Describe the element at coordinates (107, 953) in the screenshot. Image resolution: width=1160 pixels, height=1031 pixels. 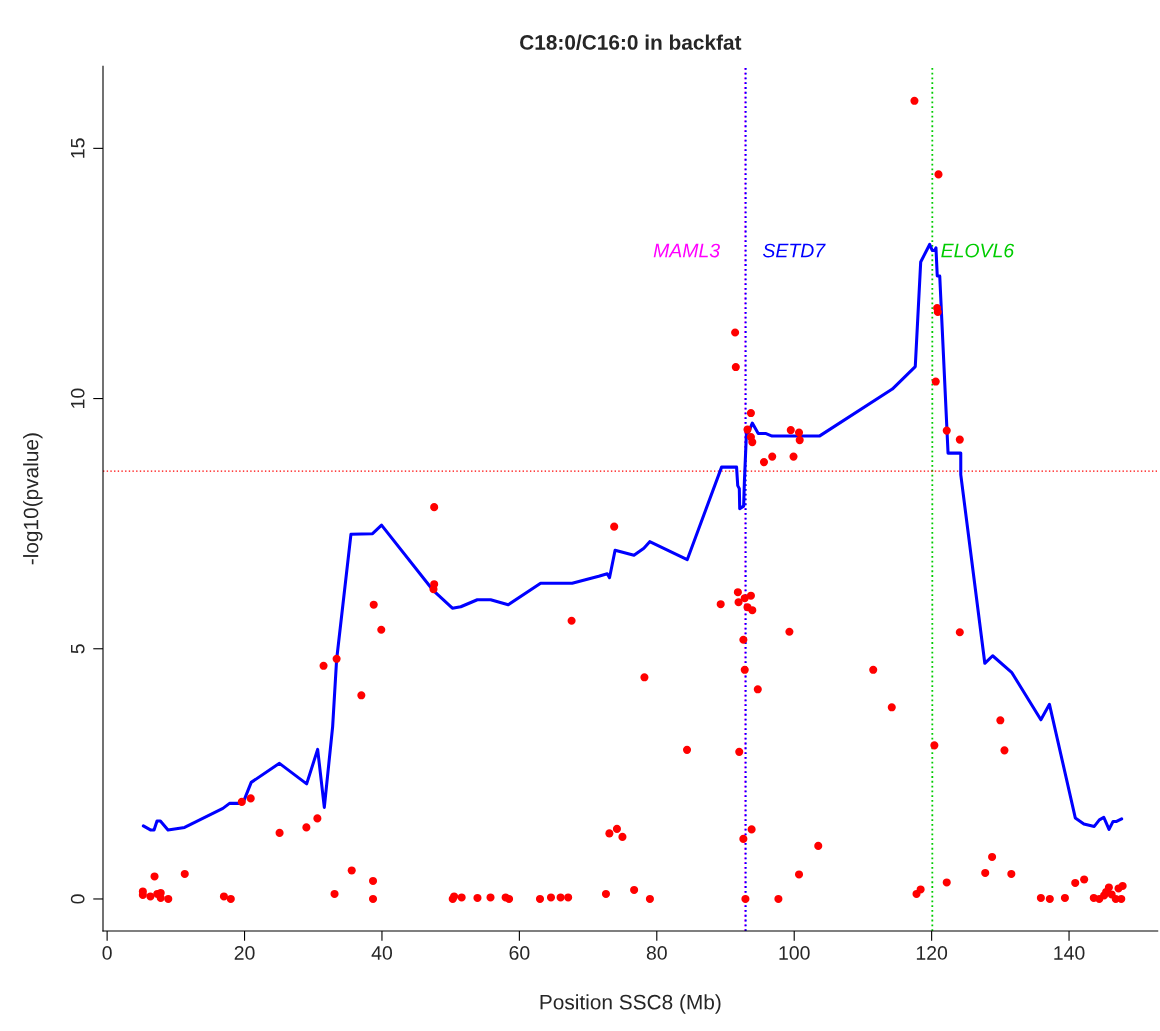
I see `x-tick-label: 0` at that location.